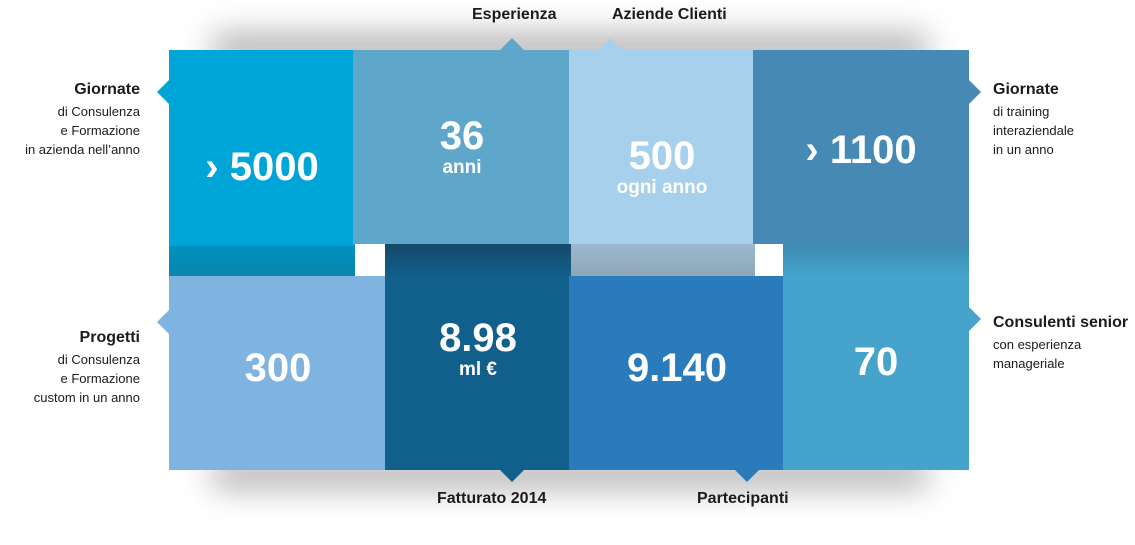  Describe the element at coordinates (262, 167) in the screenshot. I see `tile-value: › 5000` at that location.